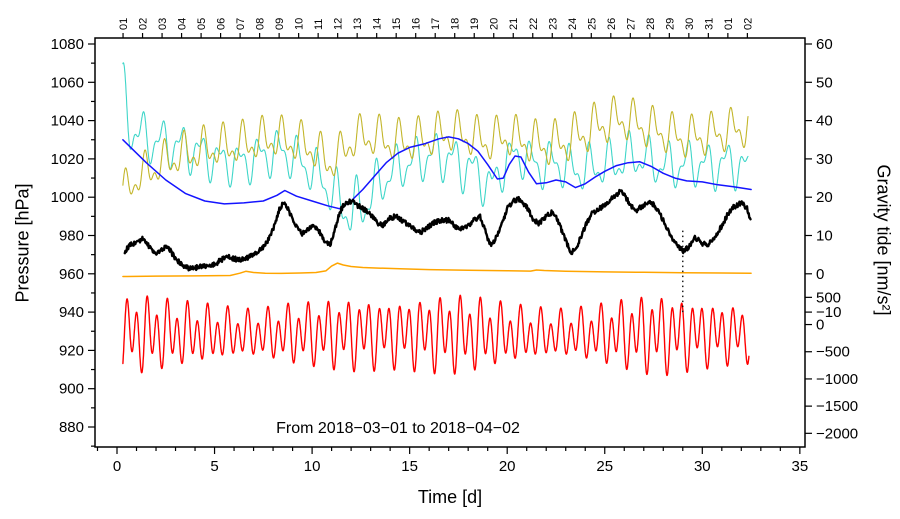  What do you see at coordinates (339, 24) in the screenshot?
I see `top-day-label: 12` at bounding box center [339, 24].